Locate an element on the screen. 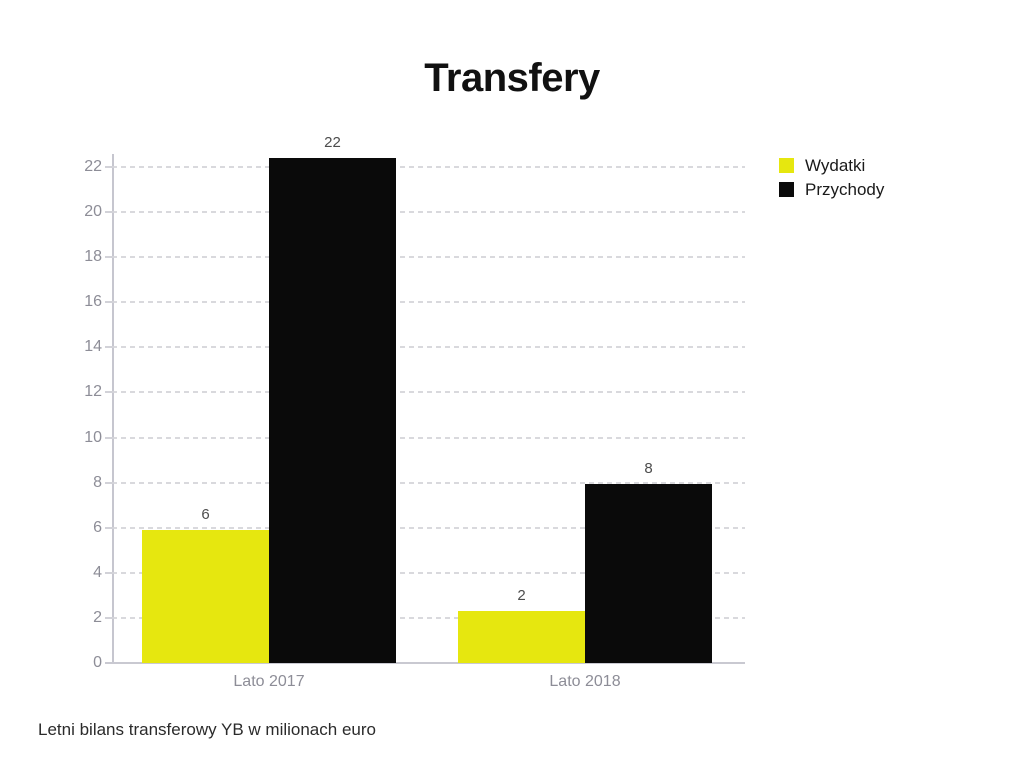  y-tick-label-20: 20 is located at coordinates (93, 212).